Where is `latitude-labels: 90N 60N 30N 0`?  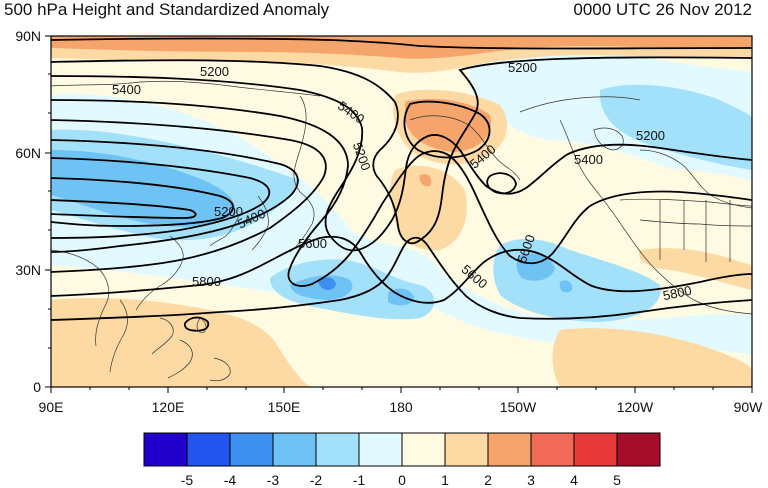
latitude-labels: 90N 60N 30N 0 is located at coordinates (28, 211).